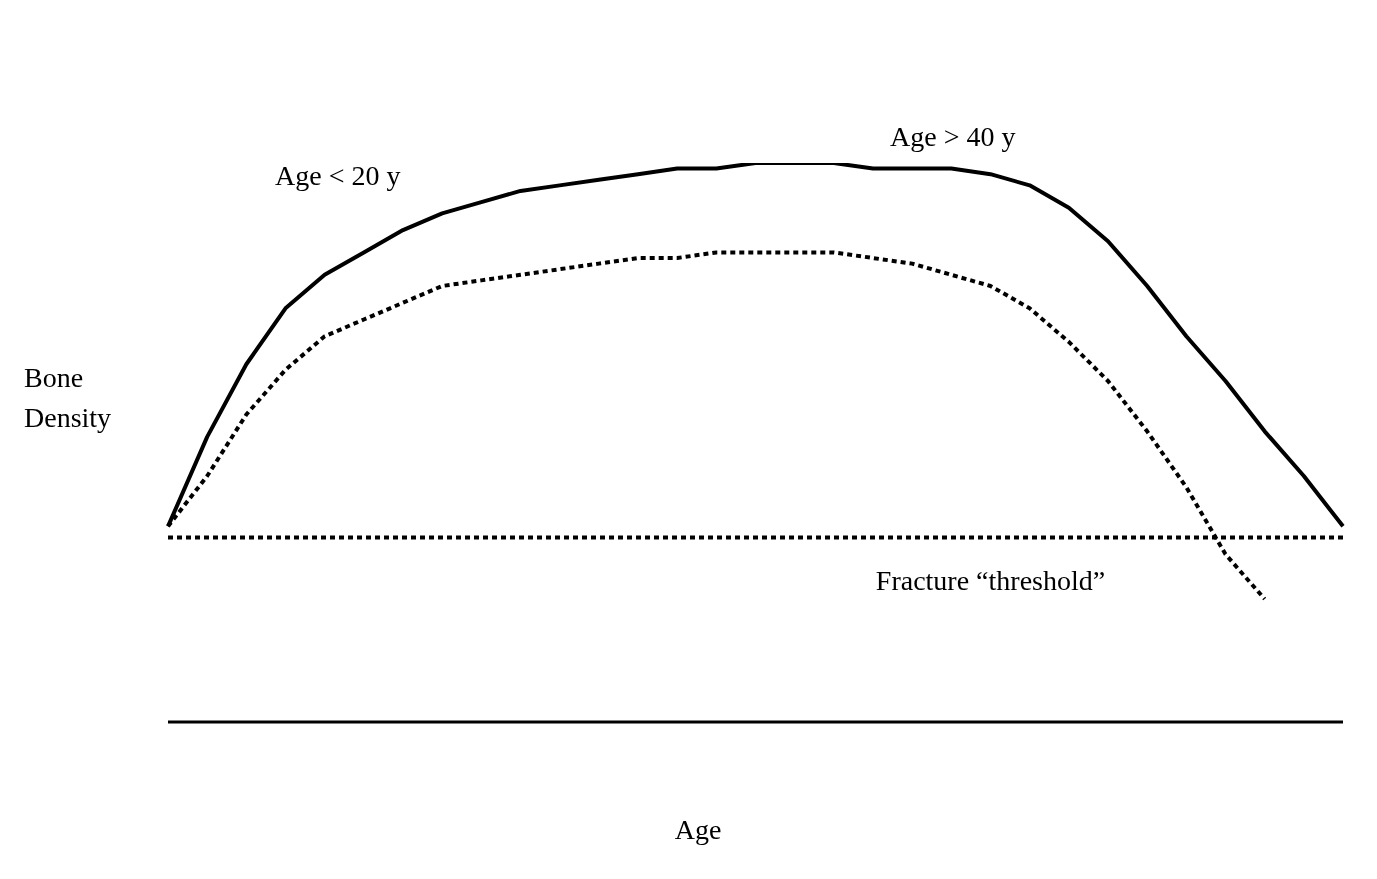 This screenshot has width=1377, height=879. What do you see at coordinates (68, 398) in the screenshot?
I see `y-axis-title: Bone Density` at bounding box center [68, 398].